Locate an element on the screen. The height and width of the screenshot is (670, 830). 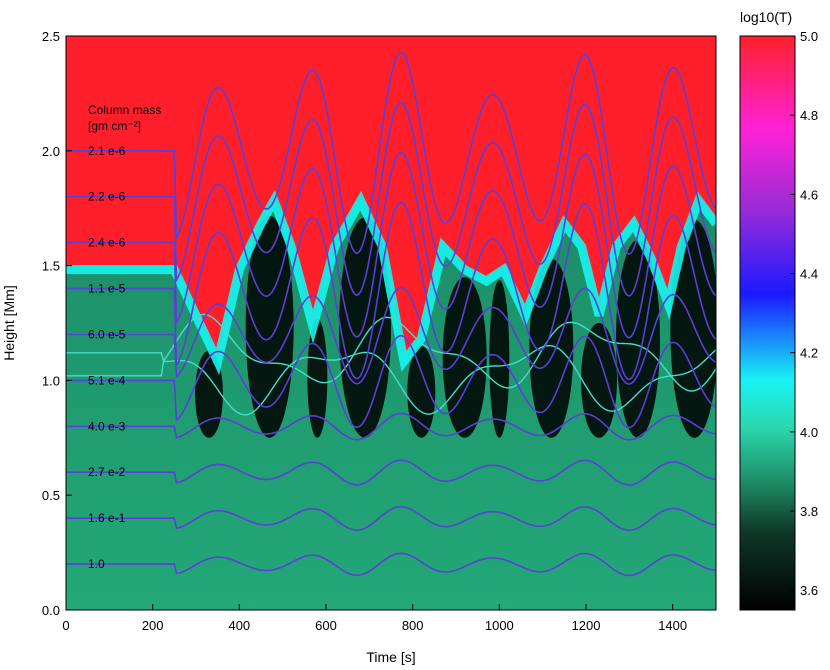
y-tick-label: 2.5 is located at coordinates (51, 36).